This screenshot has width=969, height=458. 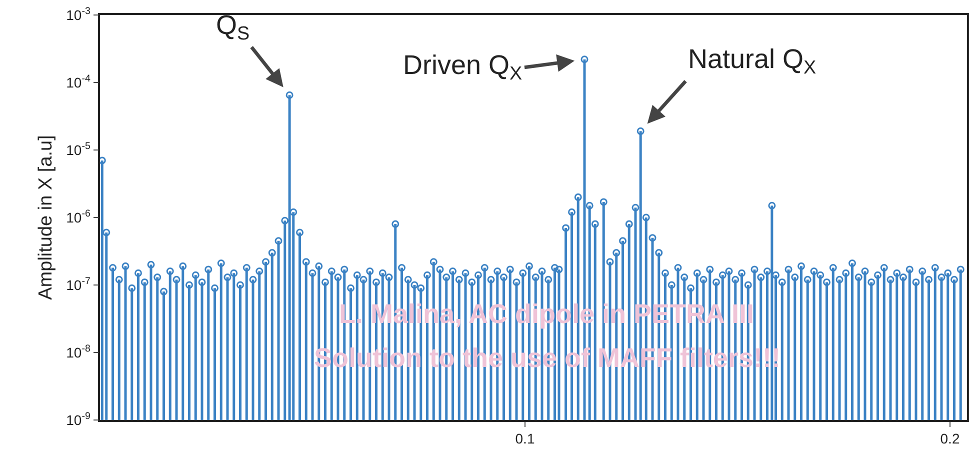 What do you see at coordinates (233, 27) in the screenshot?
I see `annotation: Q$_{S}$` at bounding box center [233, 27].